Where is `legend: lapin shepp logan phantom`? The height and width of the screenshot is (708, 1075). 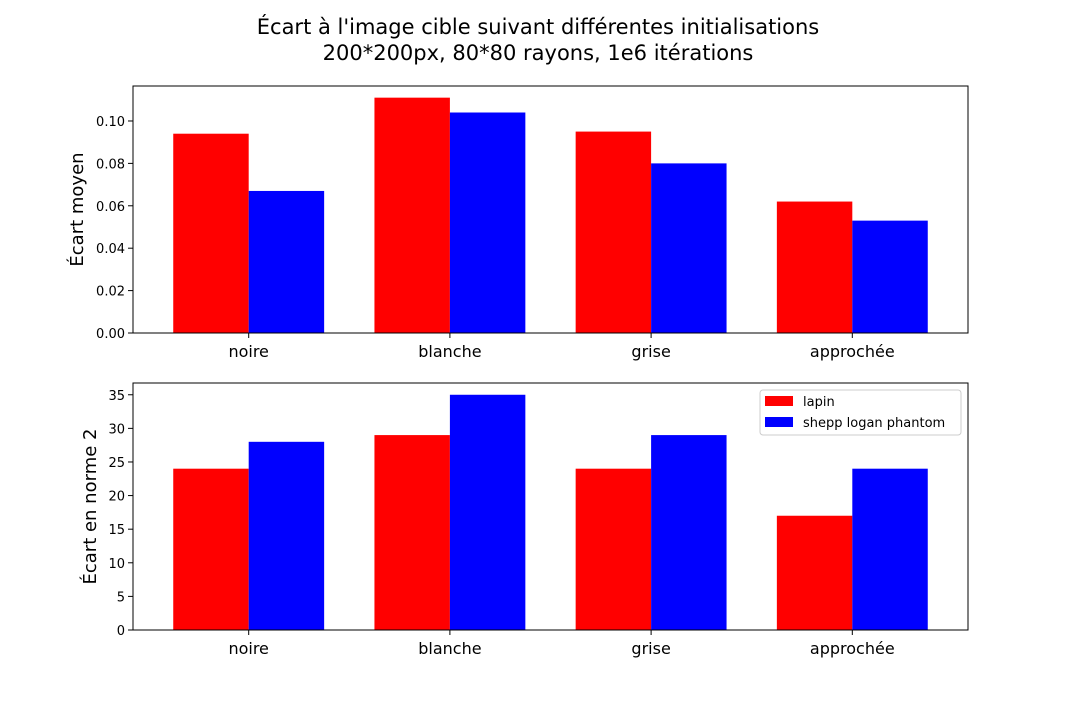
legend: lapin shepp logan phantom is located at coordinates (860, 412).